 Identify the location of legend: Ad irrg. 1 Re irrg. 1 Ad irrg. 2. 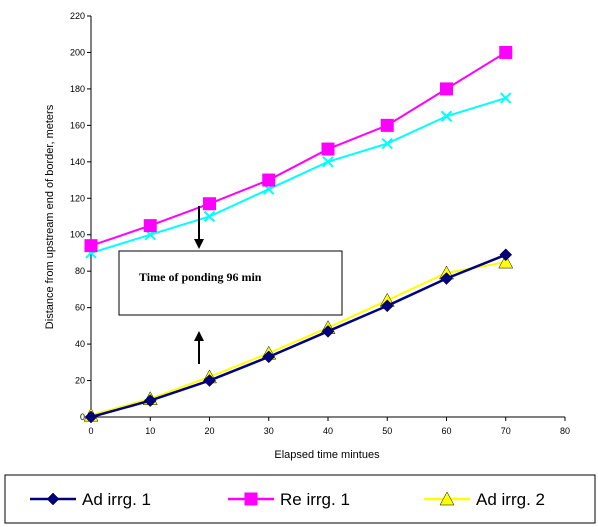
(300, 499).